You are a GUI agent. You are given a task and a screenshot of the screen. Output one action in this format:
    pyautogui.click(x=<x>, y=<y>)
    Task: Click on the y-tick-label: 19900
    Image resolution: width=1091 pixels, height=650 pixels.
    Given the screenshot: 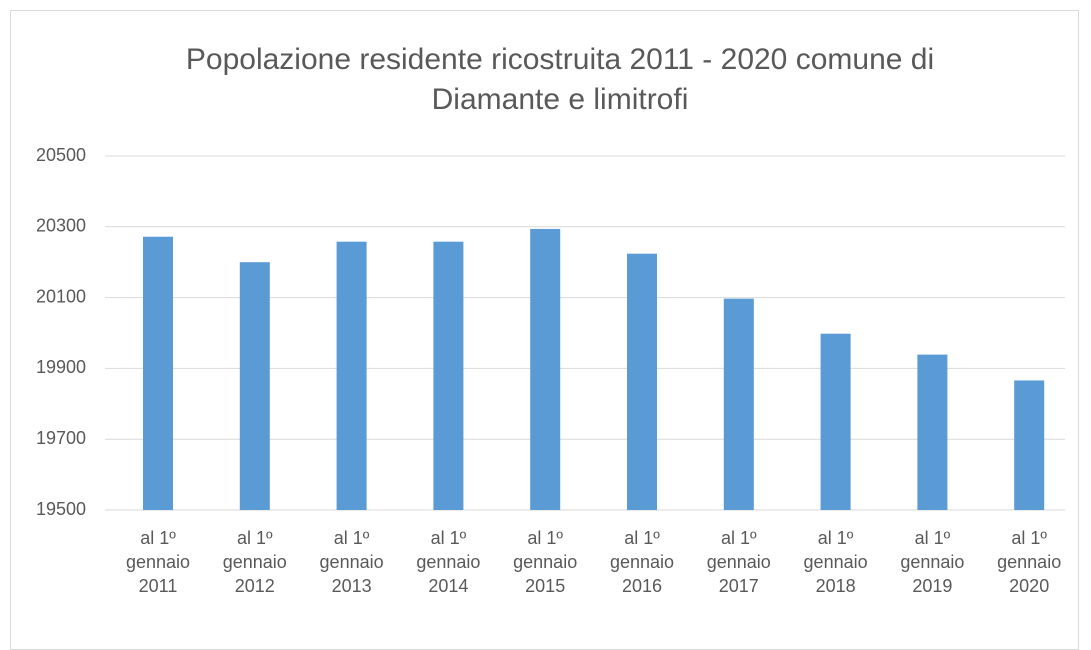 What is the action you would take?
    pyautogui.click(x=61, y=367)
    